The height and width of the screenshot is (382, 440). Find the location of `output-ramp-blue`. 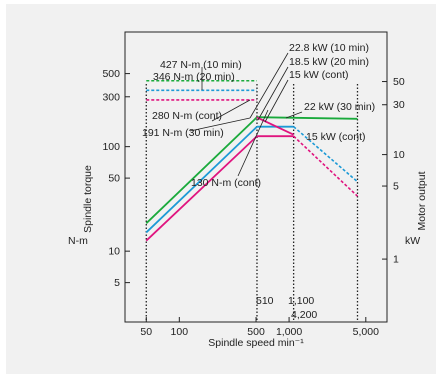

output-ramp-blue is located at coordinates (201, 180).